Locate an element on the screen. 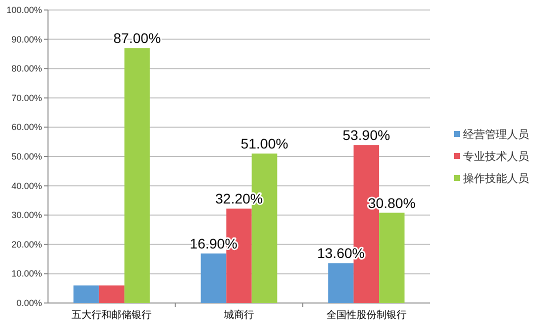 This screenshot has height=323, width=541. y-tick-label: 90.00% is located at coordinates (26, 39).